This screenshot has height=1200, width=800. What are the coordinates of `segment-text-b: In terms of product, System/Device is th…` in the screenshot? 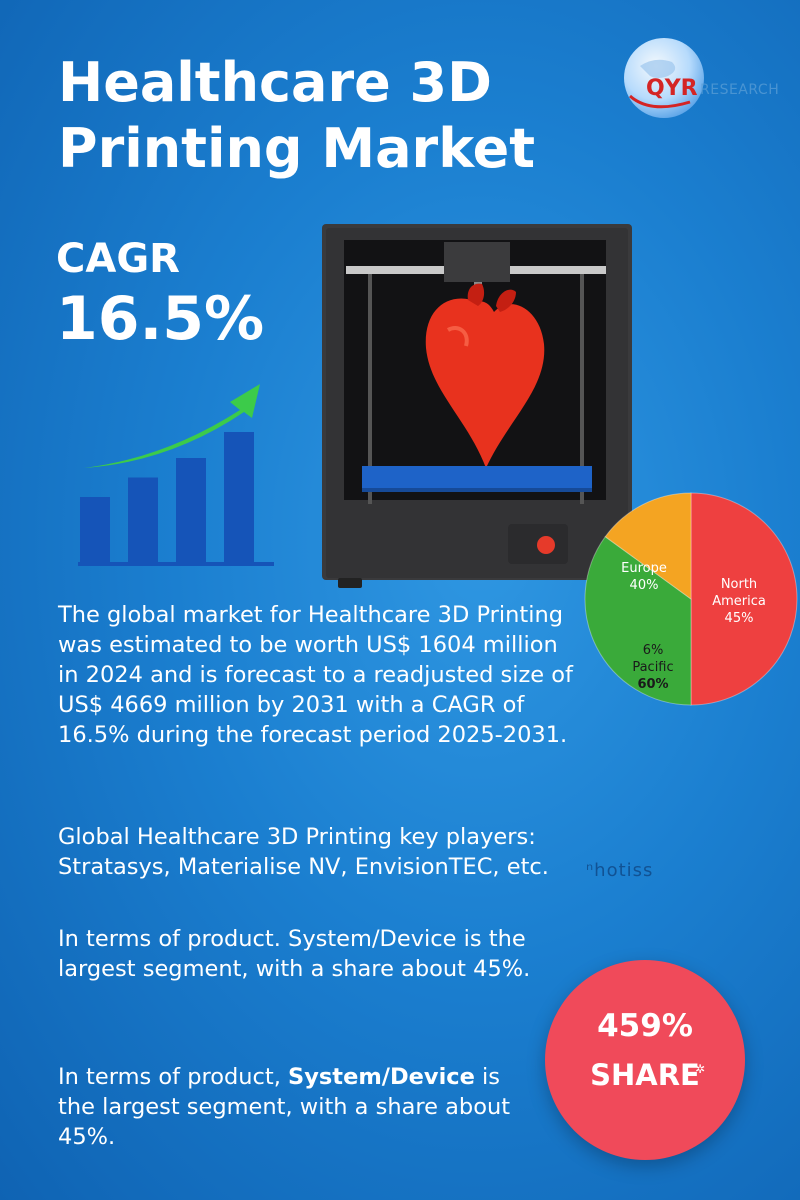 It's located at (298, 1107).